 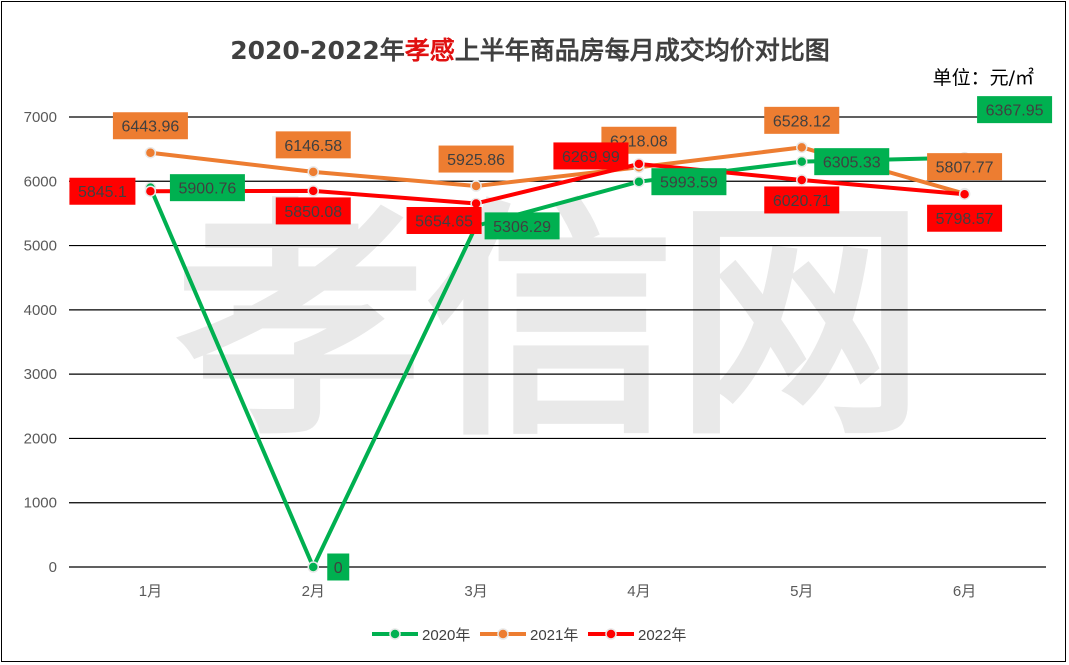 I want to click on legend-label: 2020年, so click(x=446, y=635).